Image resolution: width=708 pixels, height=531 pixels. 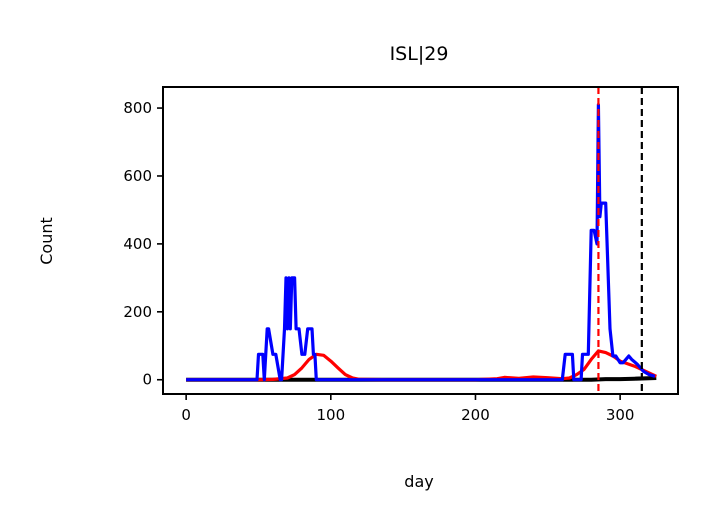 What do you see at coordinates (419, 54) in the screenshot?
I see `chart-title: ISL|29` at bounding box center [419, 54].